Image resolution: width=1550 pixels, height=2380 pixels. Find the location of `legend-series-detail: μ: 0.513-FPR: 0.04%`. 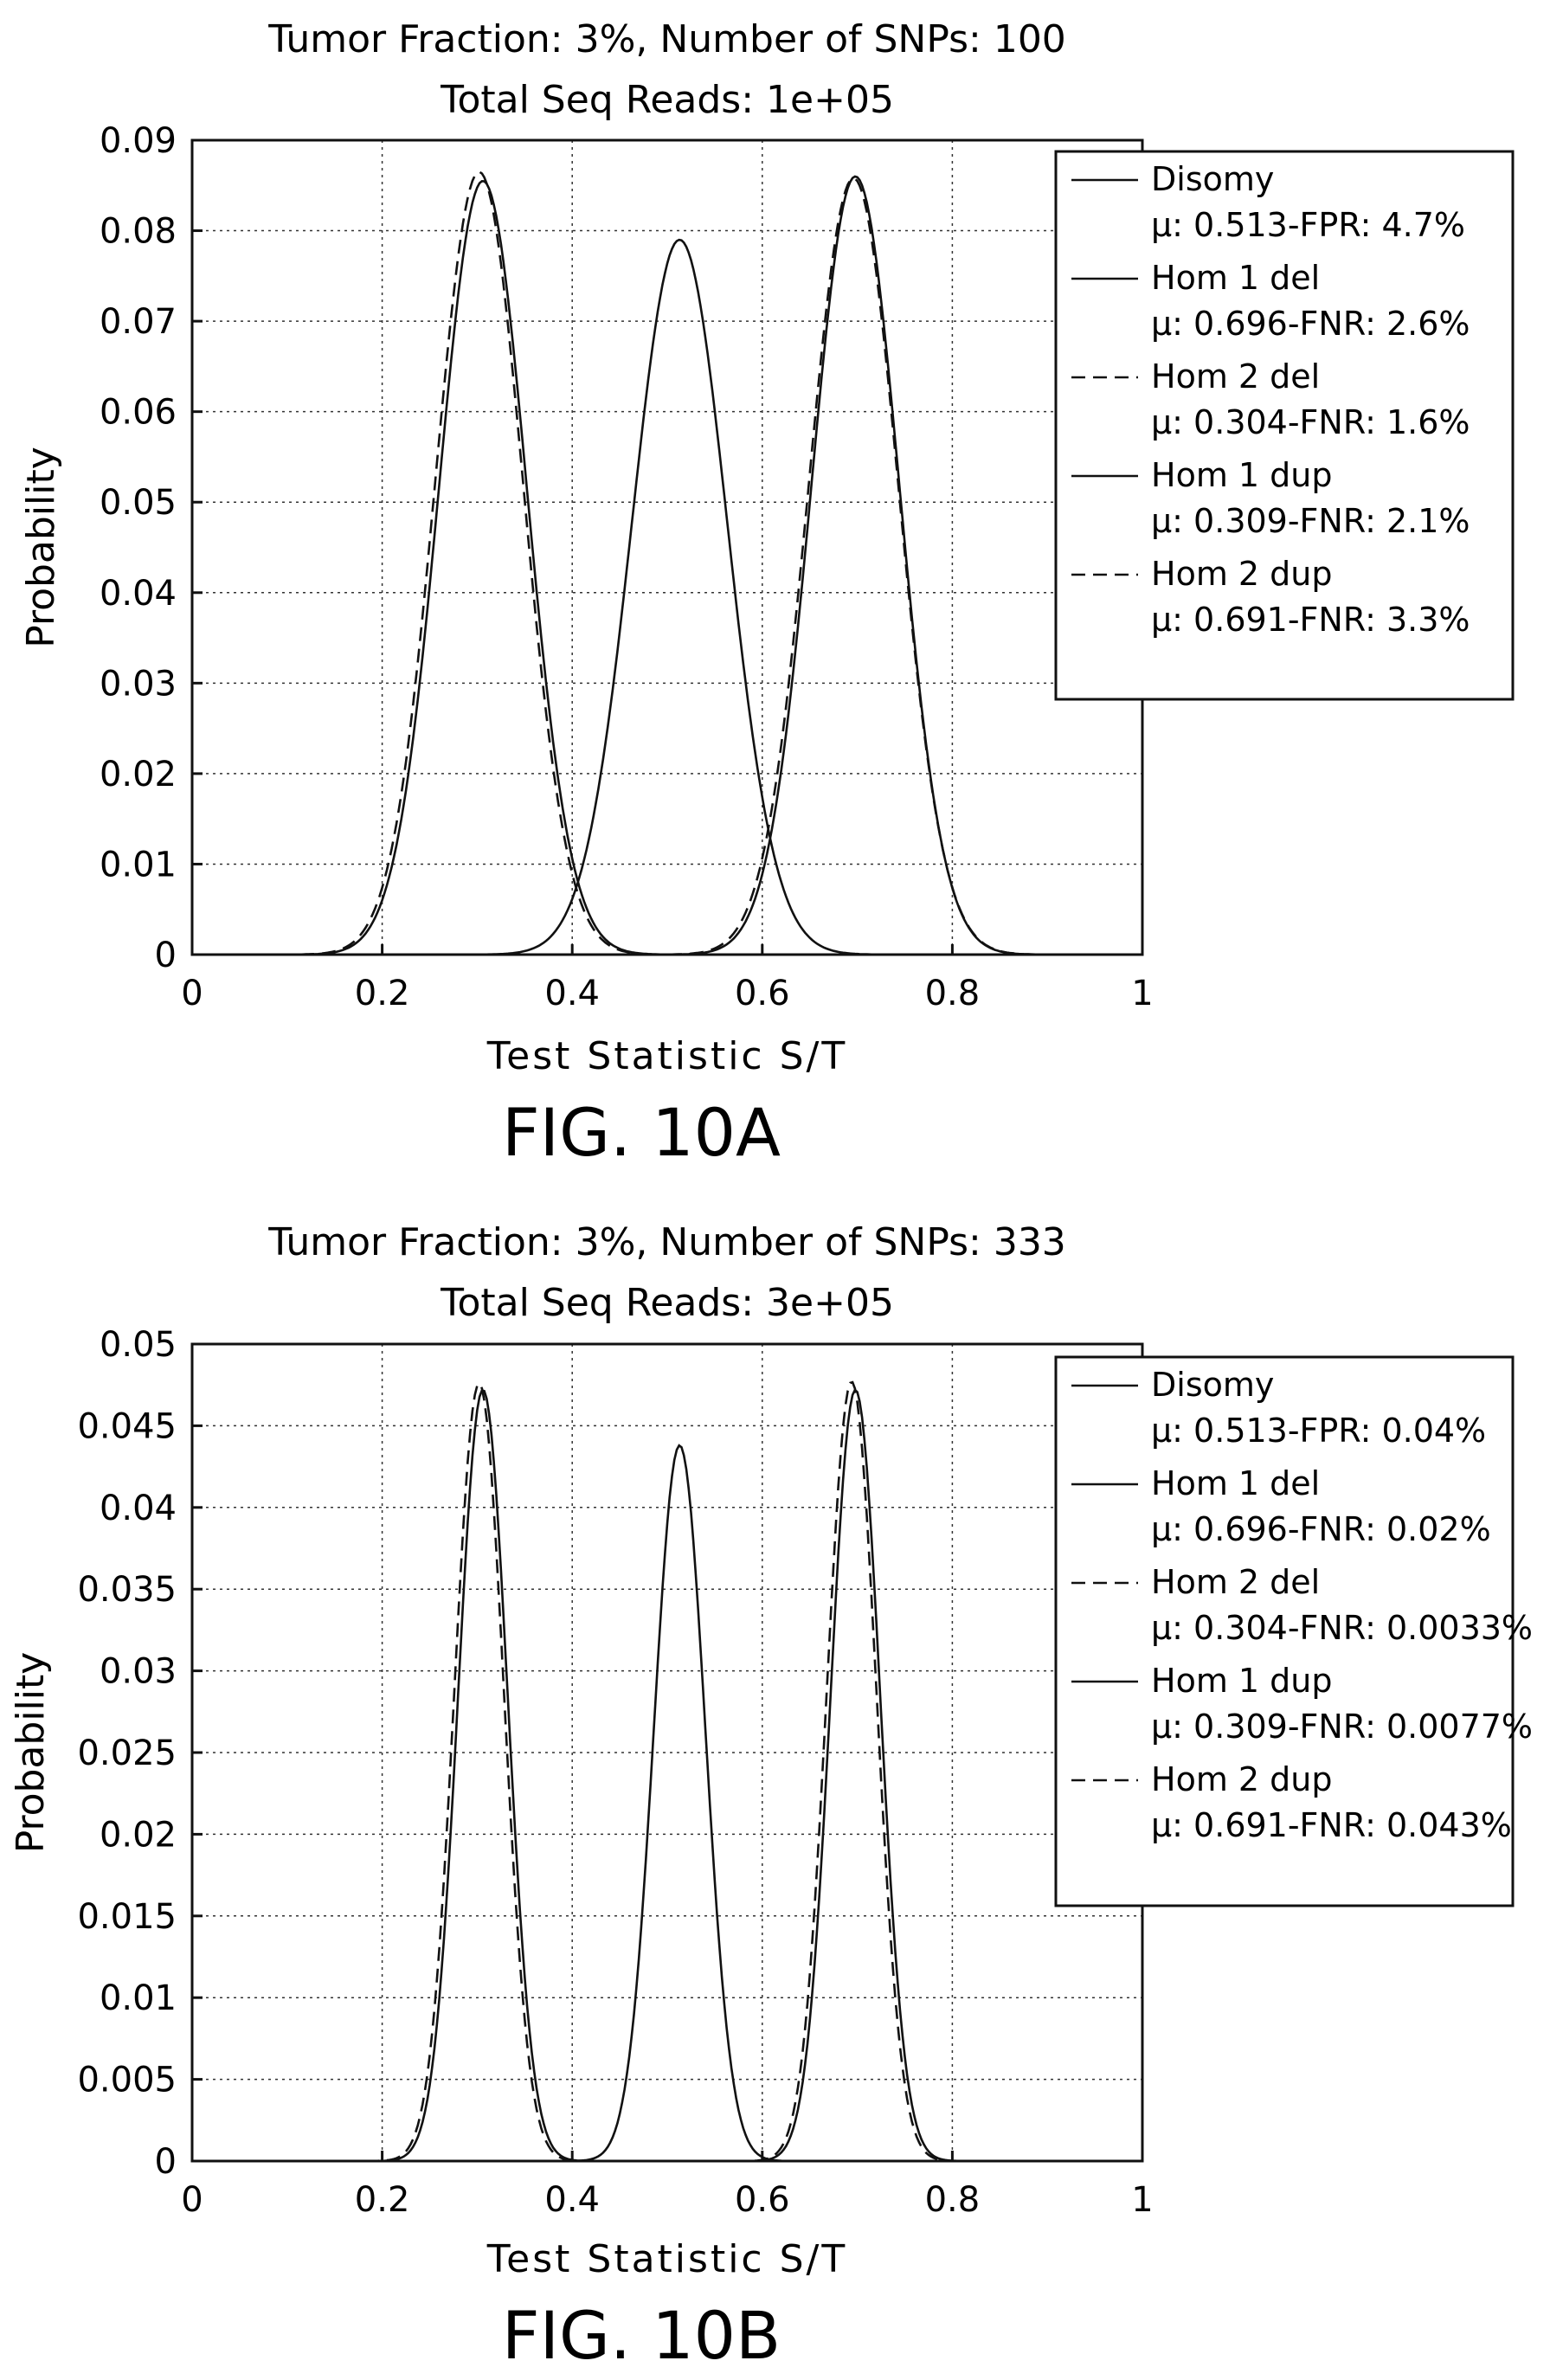

legend-series-detail: μ: 0.513-FPR: 0.04% is located at coordinates (1318, 1431).